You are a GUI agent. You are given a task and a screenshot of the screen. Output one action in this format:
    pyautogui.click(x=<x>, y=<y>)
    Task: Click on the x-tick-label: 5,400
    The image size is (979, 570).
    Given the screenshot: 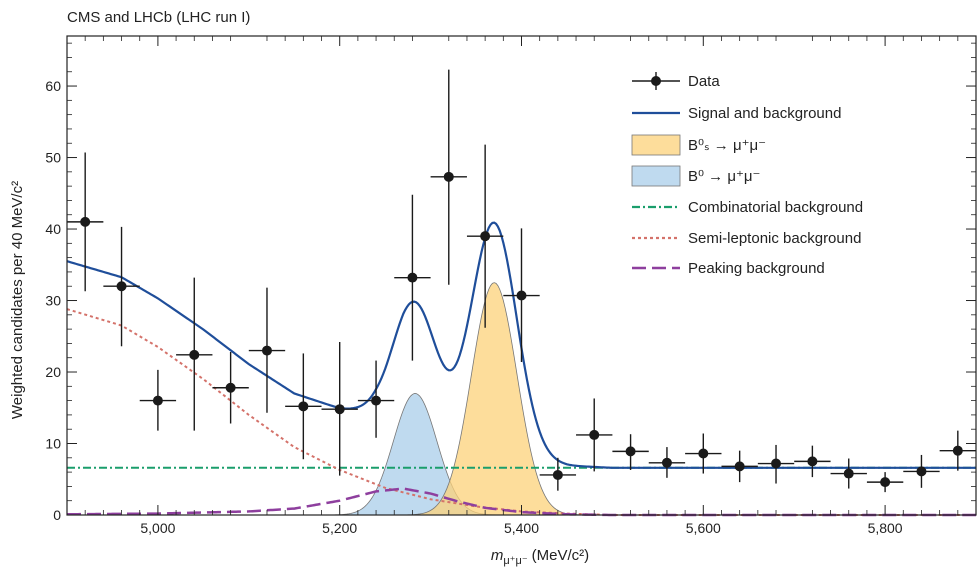 What is the action you would take?
    pyautogui.click(x=521, y=528)
    